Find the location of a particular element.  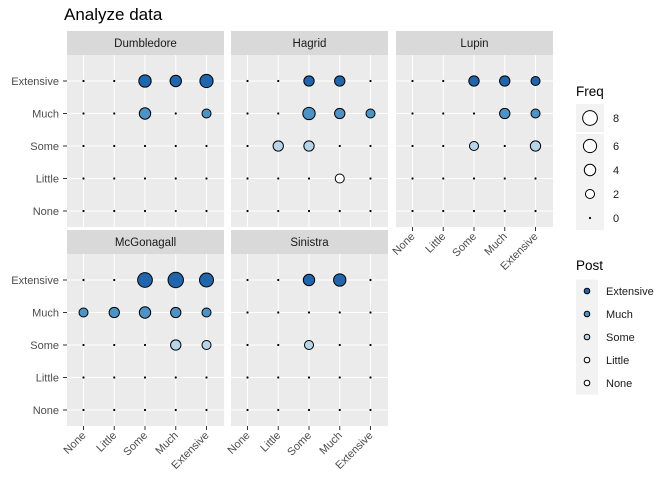

legend-post: Post Extensive Much Some Little None is located at coordinates (615, 326).